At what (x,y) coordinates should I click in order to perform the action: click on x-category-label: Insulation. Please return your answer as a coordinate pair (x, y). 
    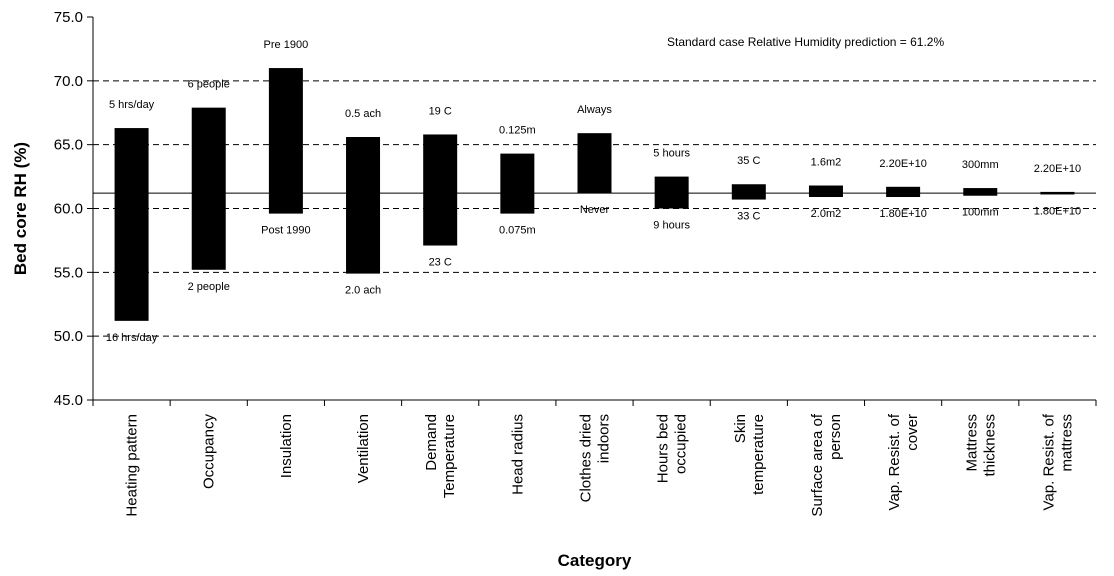
    Looking at the image, I should click on (286, 446).